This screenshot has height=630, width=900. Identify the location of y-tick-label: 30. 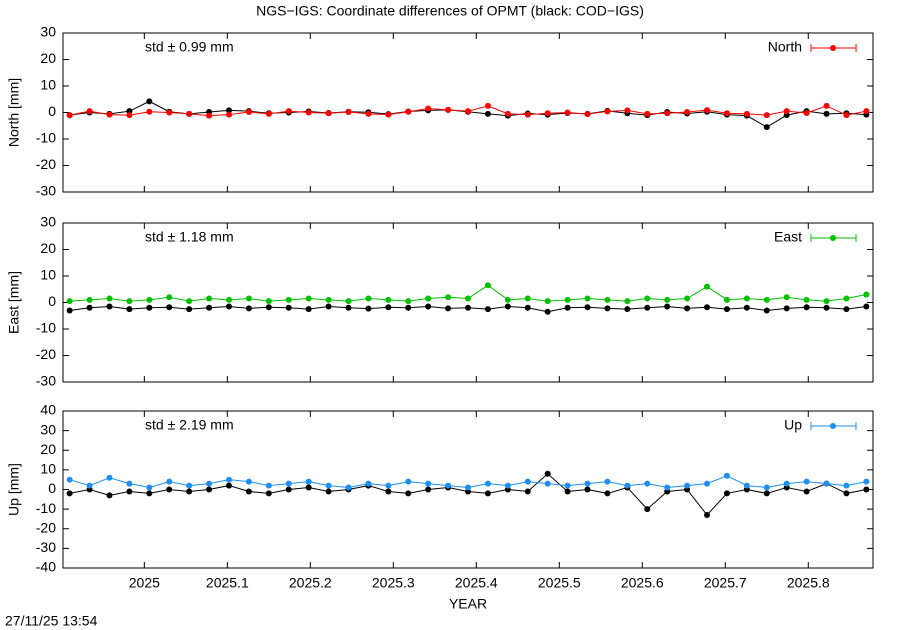
(48, 429).